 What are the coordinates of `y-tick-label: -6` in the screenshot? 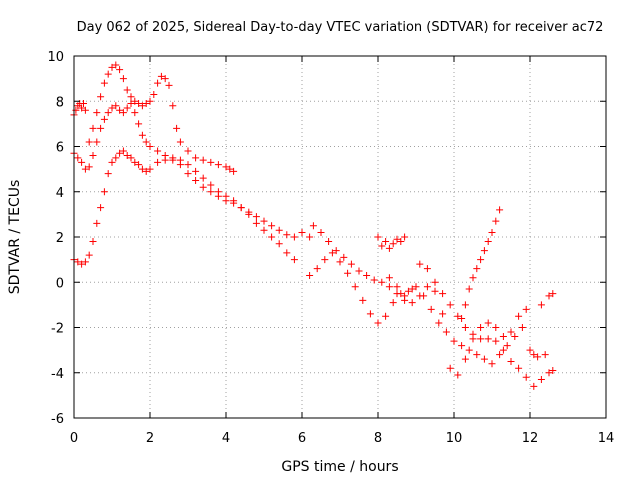 It's located at (57, 419).